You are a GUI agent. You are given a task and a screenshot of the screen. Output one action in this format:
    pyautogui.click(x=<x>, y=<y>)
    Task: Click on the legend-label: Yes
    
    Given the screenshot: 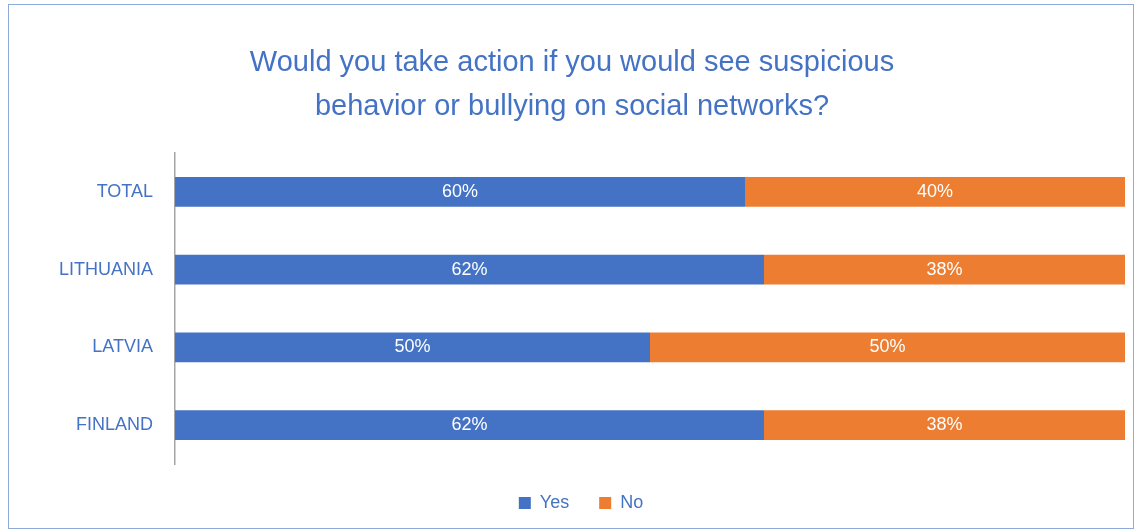 What is the action you would take?
    pyautogui.click(x=554, y=501)
    